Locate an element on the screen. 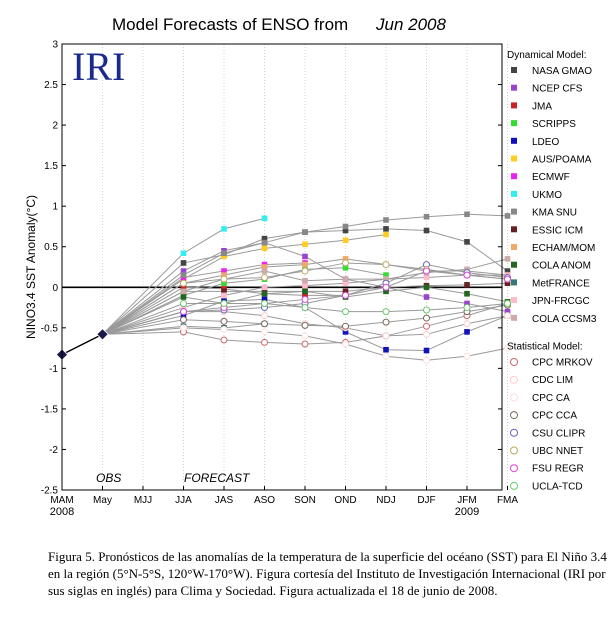 Image resolution: width=616 pixels, height=627 pixels. chart-title: Model Forecasts of ENSO from Jun 2008 is located at coordinates (279, 24).